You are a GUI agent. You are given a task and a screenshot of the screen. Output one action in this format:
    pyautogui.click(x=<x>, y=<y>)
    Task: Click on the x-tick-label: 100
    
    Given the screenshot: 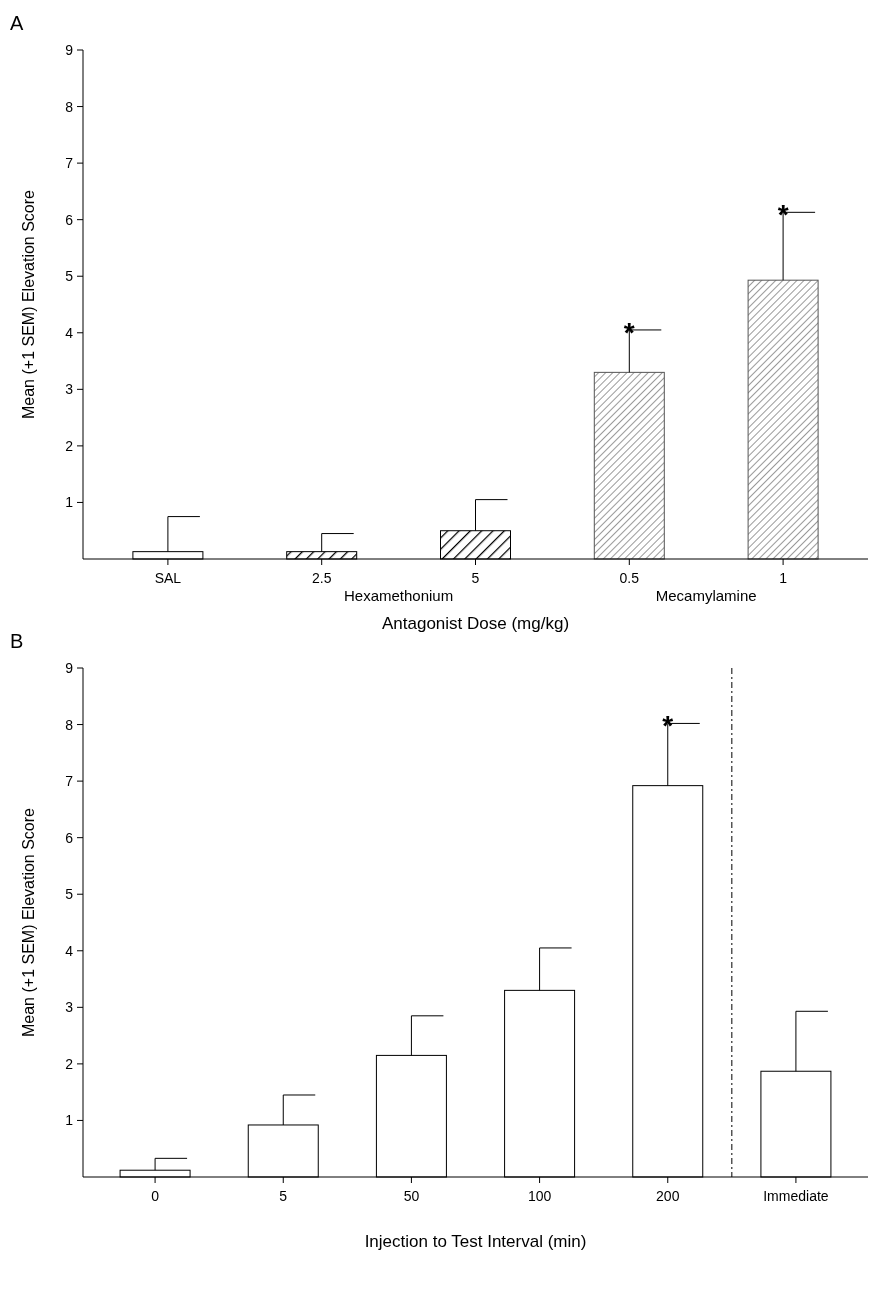 What is the action you would take?
    pyautogui.click(x=539, y=1196)
    